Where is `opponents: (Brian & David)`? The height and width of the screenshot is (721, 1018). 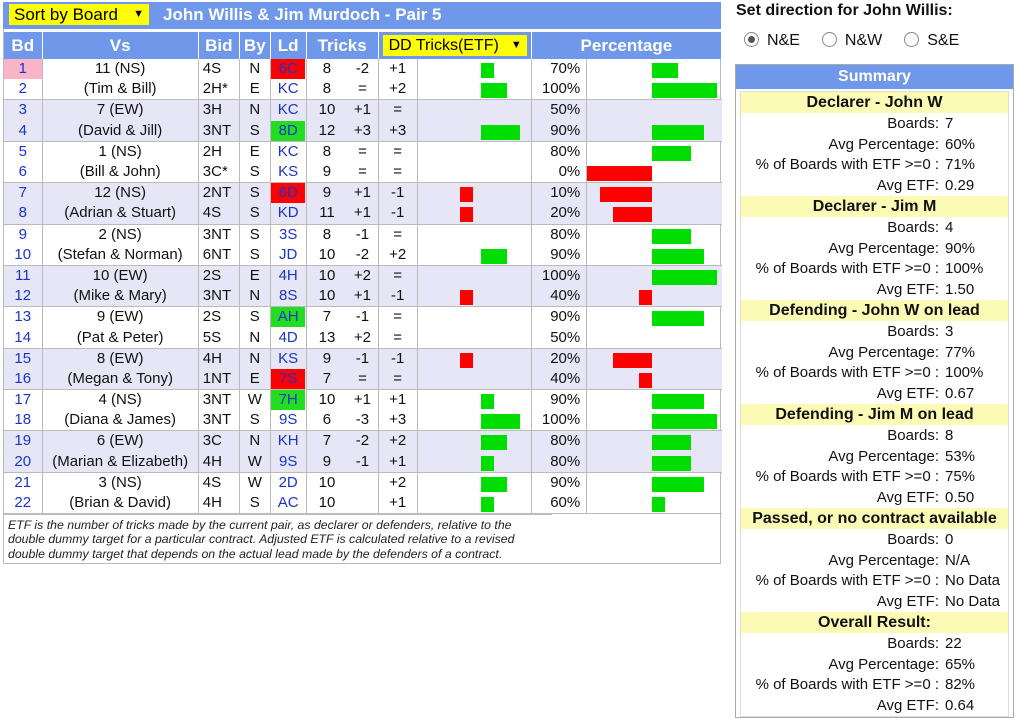
opponents: (Brian & David) is located at coordinates (120, 503).